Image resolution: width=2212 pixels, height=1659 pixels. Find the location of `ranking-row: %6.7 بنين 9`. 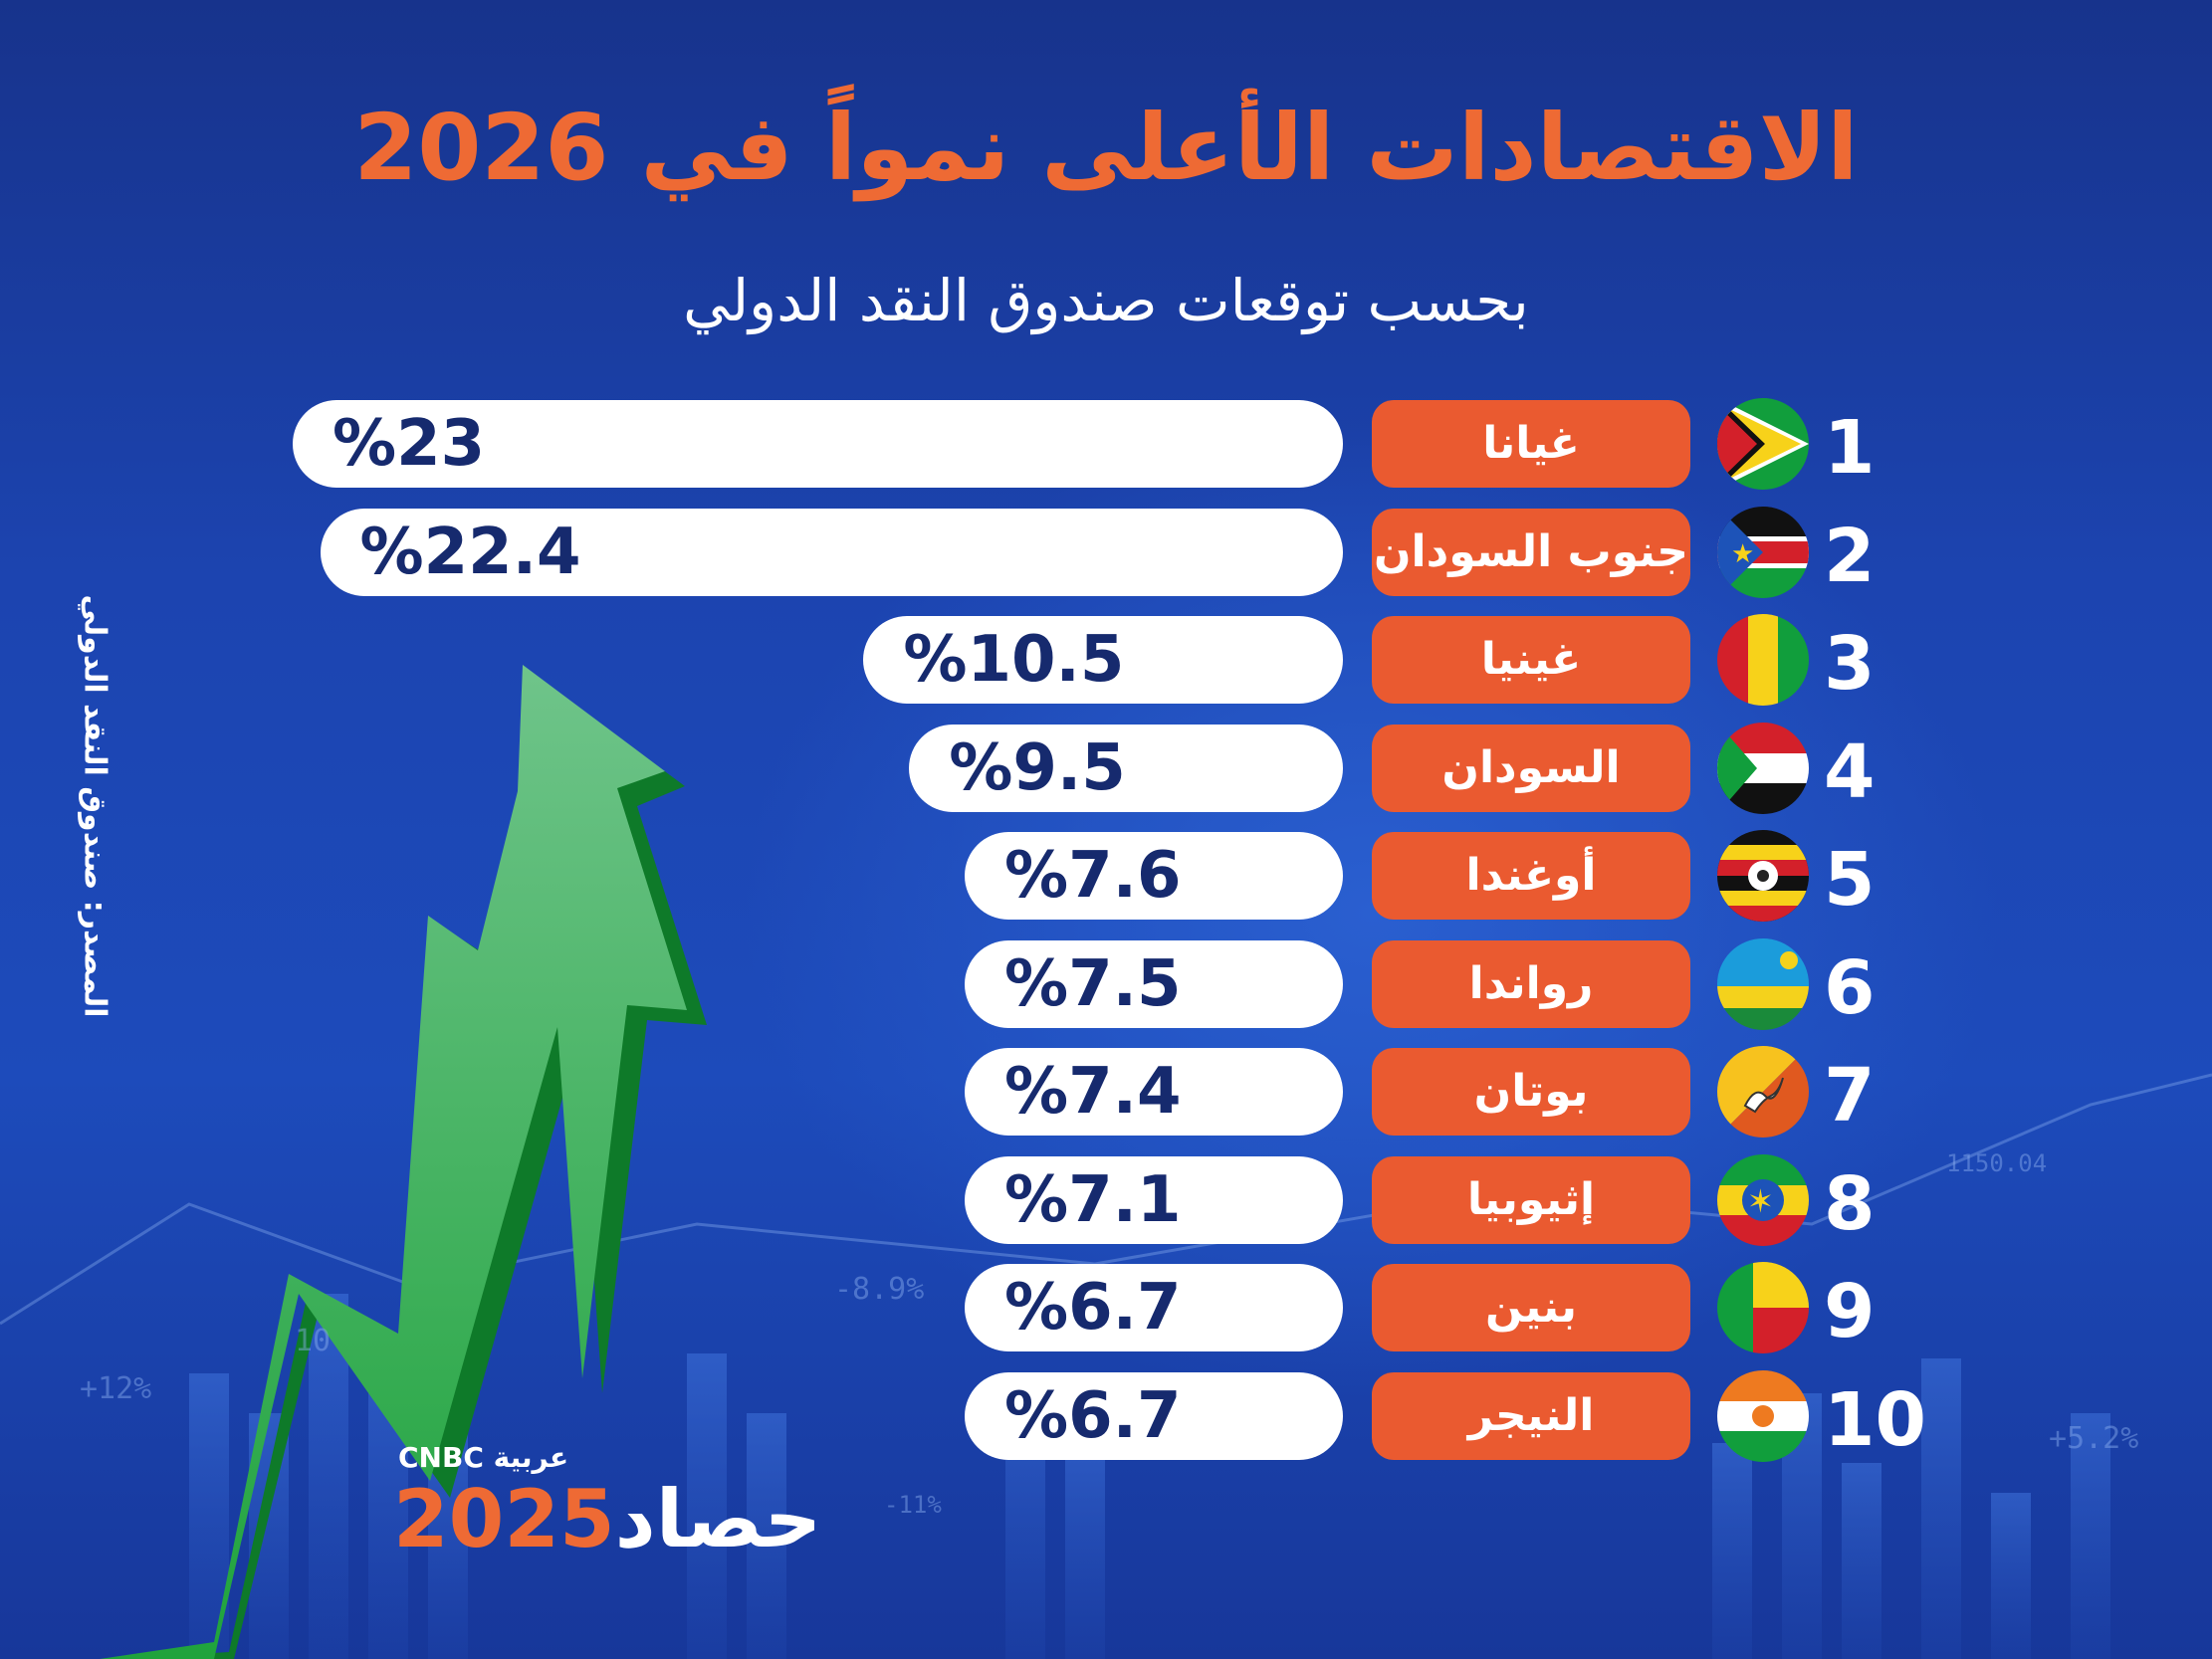

ranking-row: %6.7 بنين 9 is located at coordinates (1106, 1308).